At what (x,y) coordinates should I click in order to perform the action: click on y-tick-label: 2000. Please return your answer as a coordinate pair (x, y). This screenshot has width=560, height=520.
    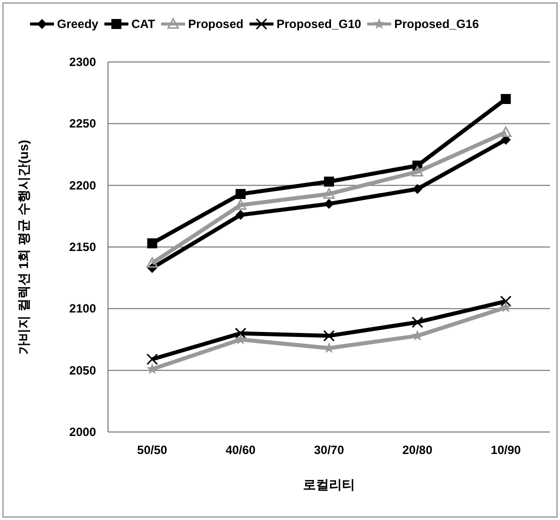
    Looking at the image, I should click on (82, 432).